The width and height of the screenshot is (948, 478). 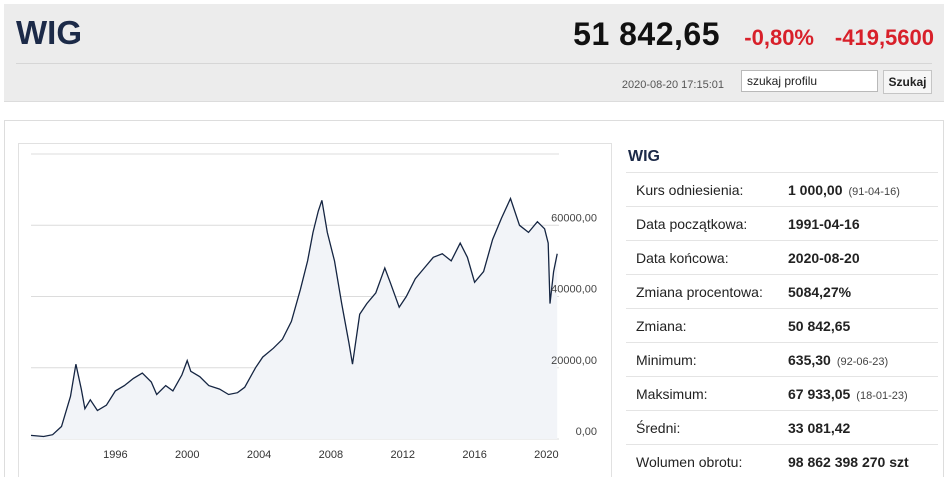 What do you see at coordinates (690, 190) in the screenshot?
I see `info-label: Kurs odniesienia:` at bounding box center [690, 190].